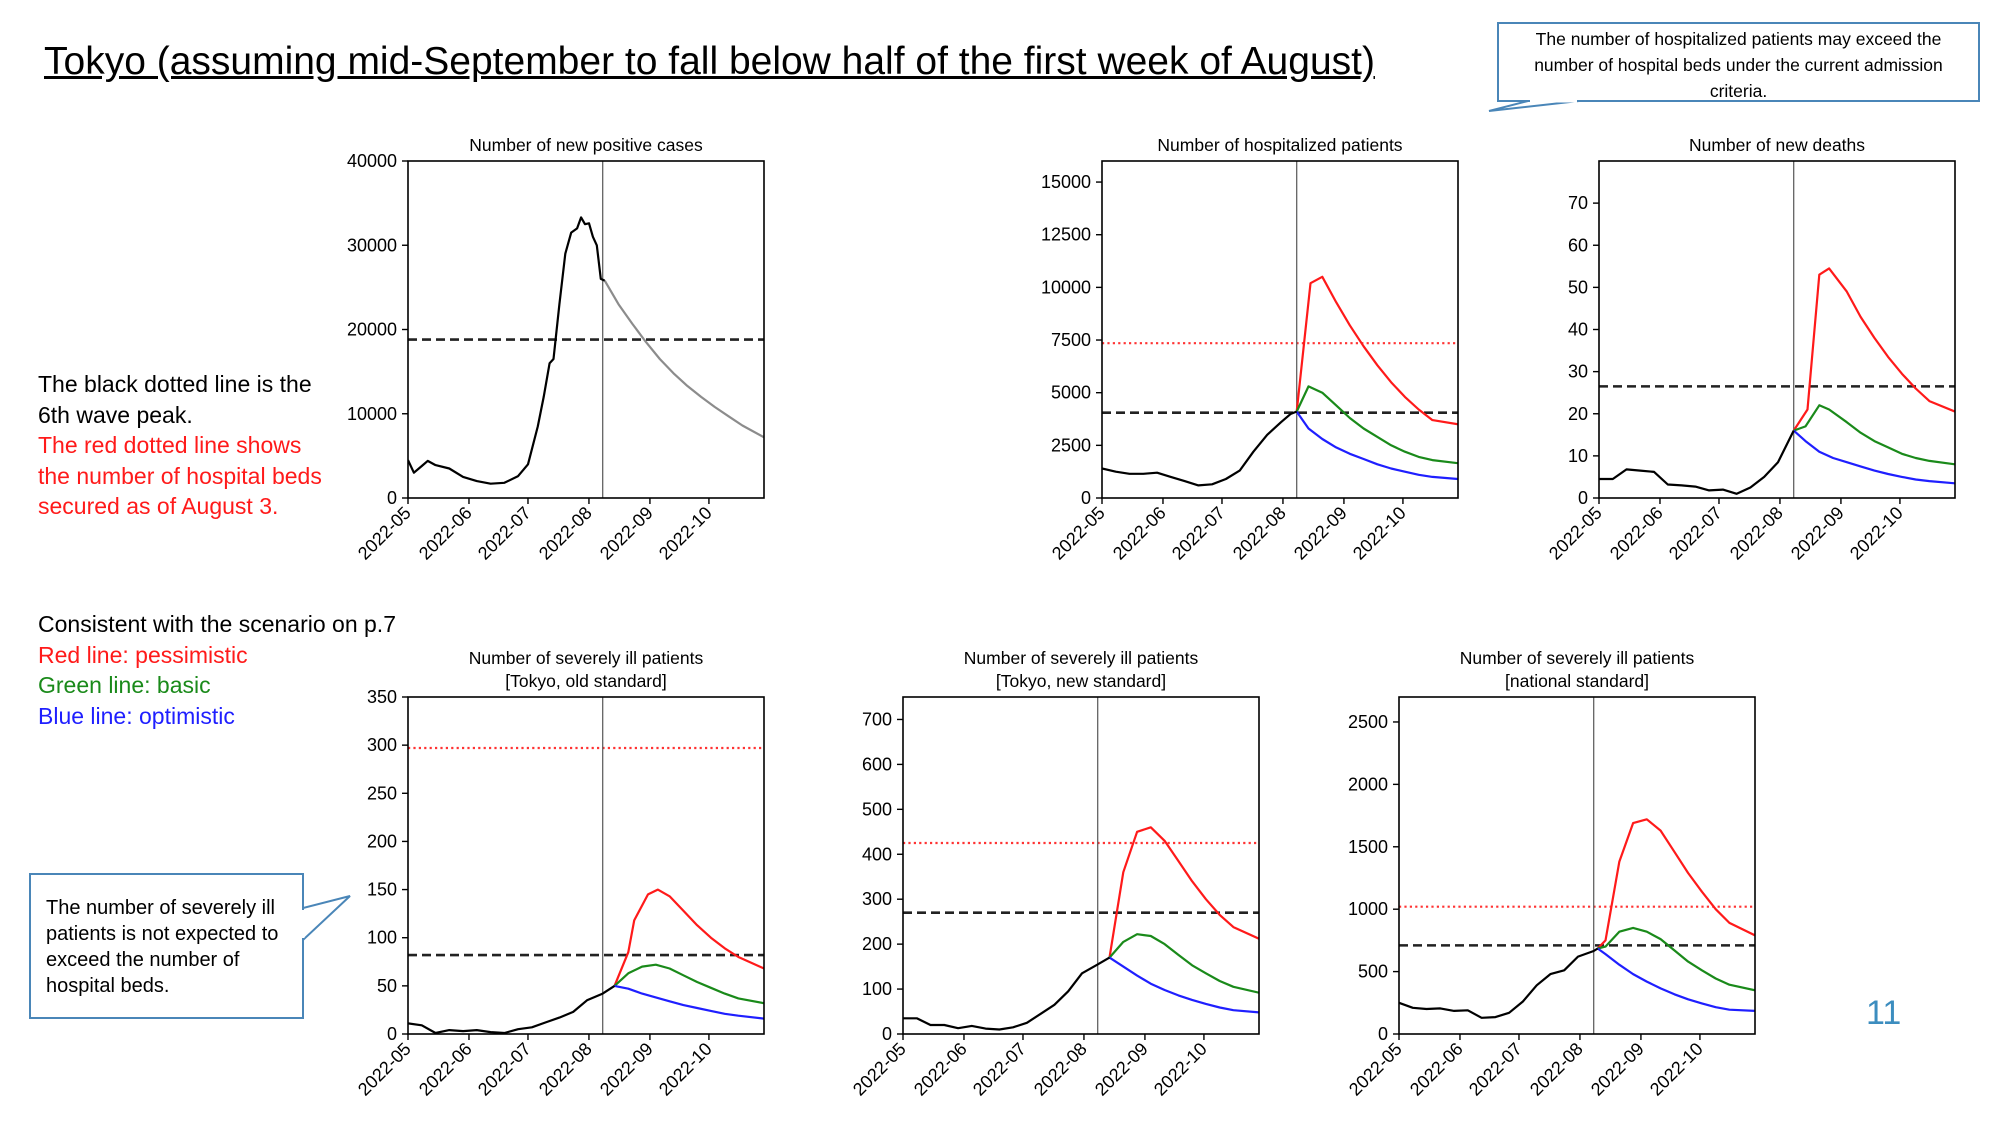  I want to click on y-tick-label: 400, so click(877, 854).